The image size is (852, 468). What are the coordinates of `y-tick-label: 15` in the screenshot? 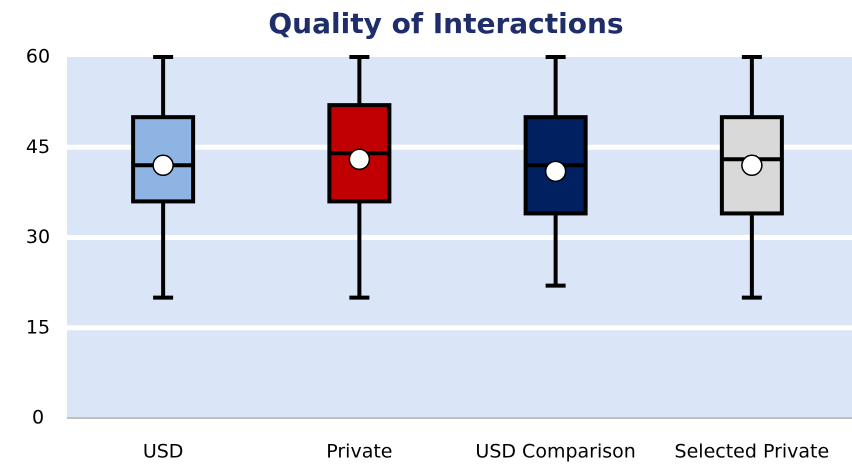 It's located at (38, 327).